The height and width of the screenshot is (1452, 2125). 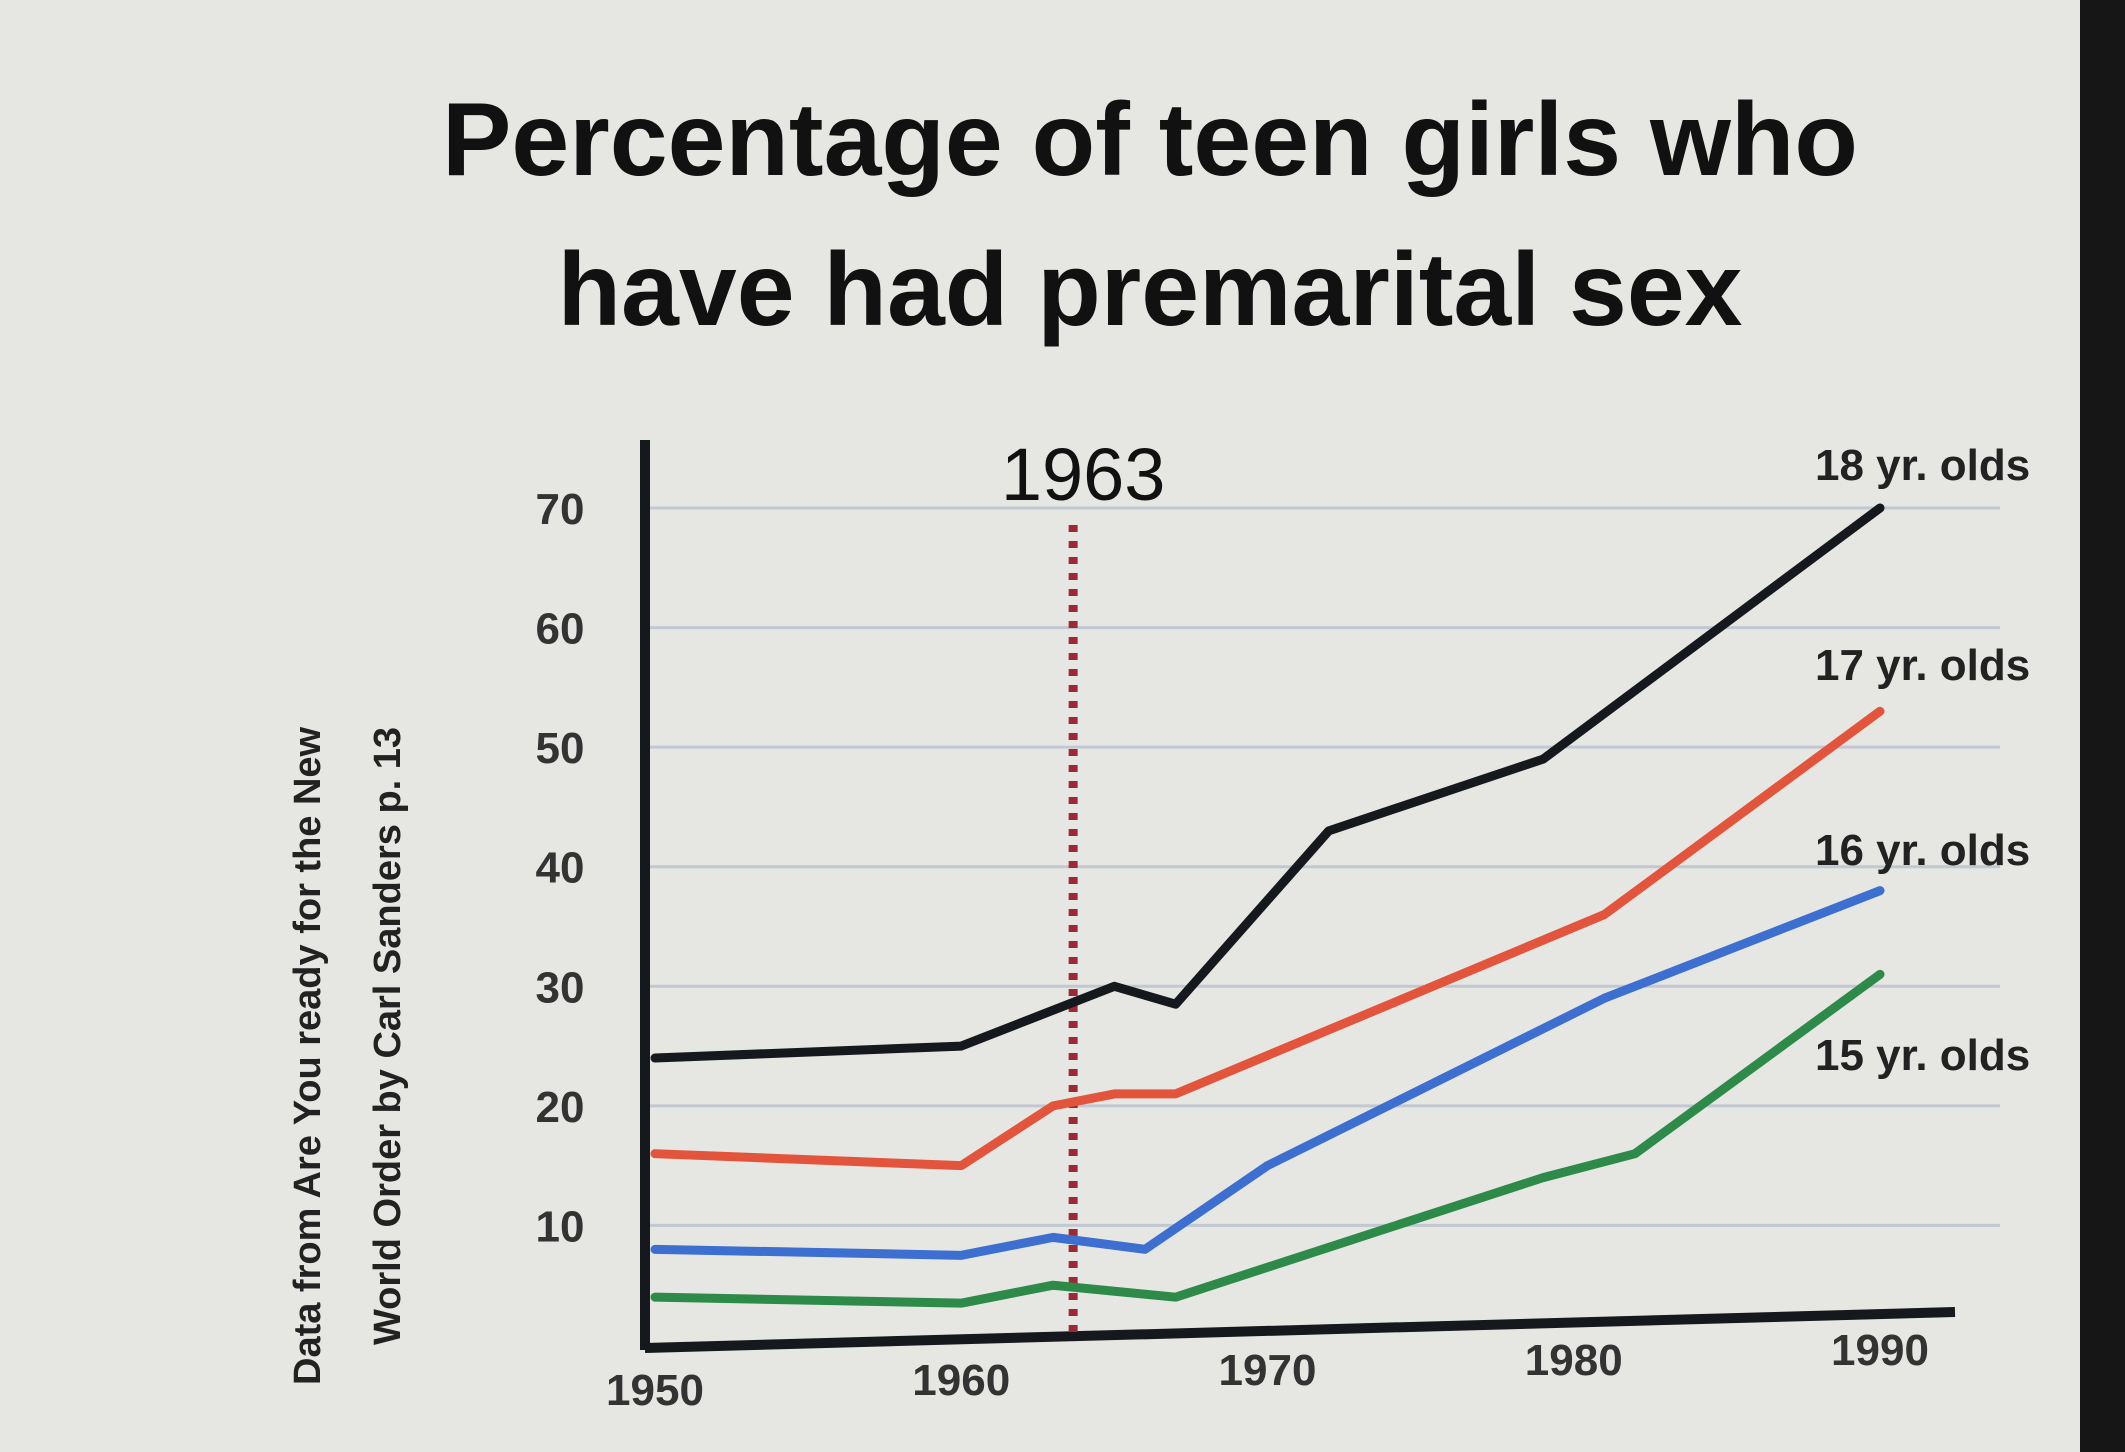 What do you see at coordinates (1922, 665) in the screenshot?
I see `series-label: 17 yr. olds` at bounding box center [1922, 665].